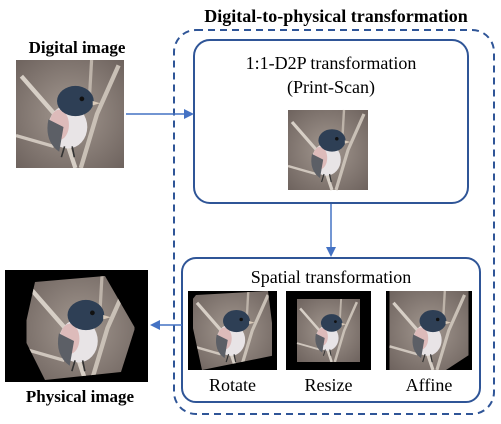 The height and width of the screenshot is (424, 501). I want to click on physical-image-label: Physical image, so click(80, 396).